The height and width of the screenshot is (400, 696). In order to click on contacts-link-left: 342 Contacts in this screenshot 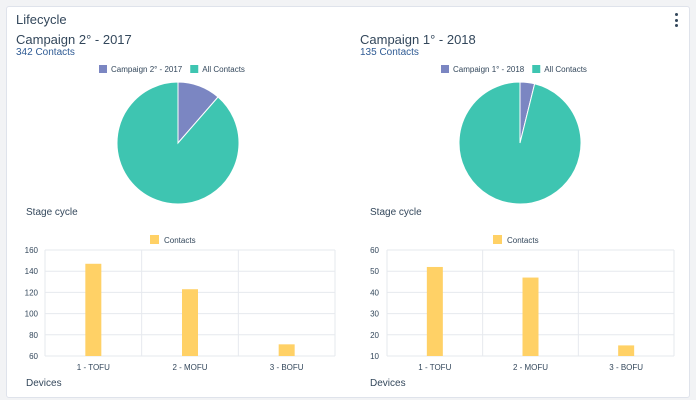, I will do `click(45, 52)`.